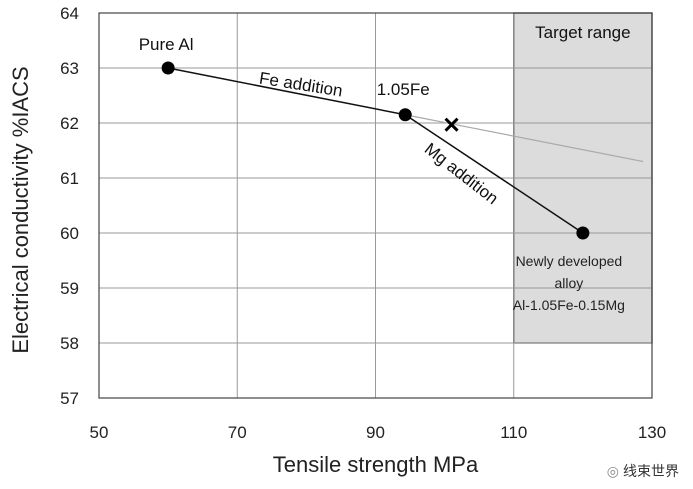 The image size is (693, 489). What do you see at coordinates (582, 32) in the screenshot?
I see `target-range-label: Target range` at bounding box center [582, 32].